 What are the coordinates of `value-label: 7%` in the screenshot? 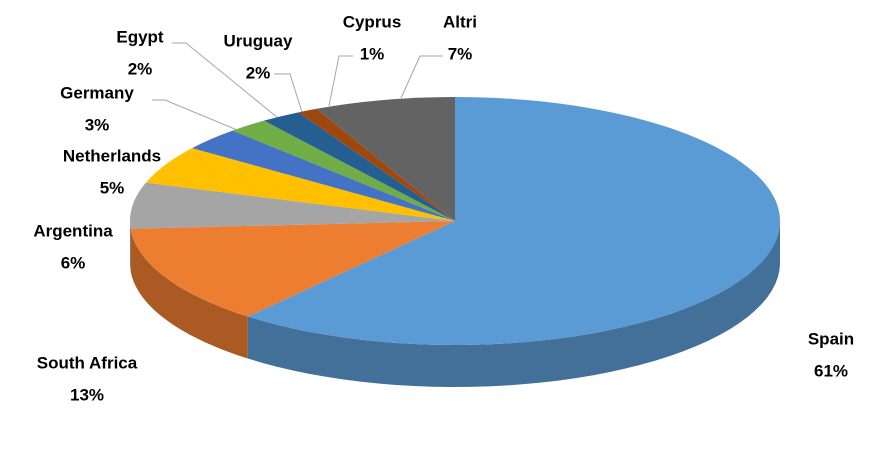 It's located at (460, 53).